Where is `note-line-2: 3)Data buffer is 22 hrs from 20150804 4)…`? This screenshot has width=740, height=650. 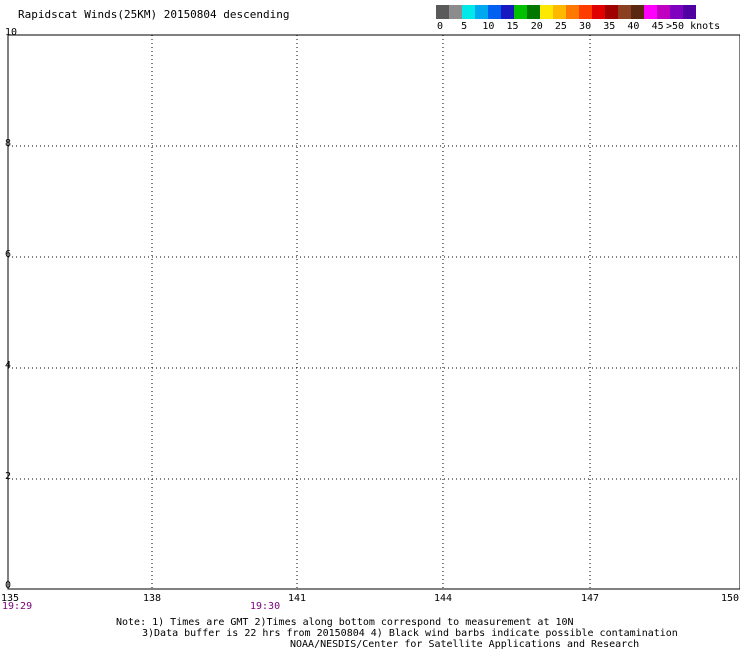 note-line-2: 3)Data buffer is 22 hrs from 20150804 4)… is located at coordinates (410, 633).